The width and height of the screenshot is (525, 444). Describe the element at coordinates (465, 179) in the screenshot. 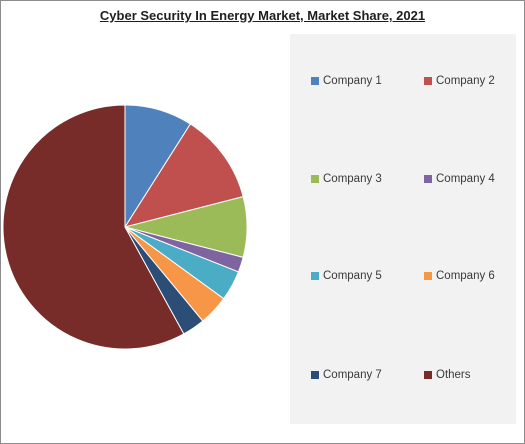

I see `legend-label: Company 4` at that location.